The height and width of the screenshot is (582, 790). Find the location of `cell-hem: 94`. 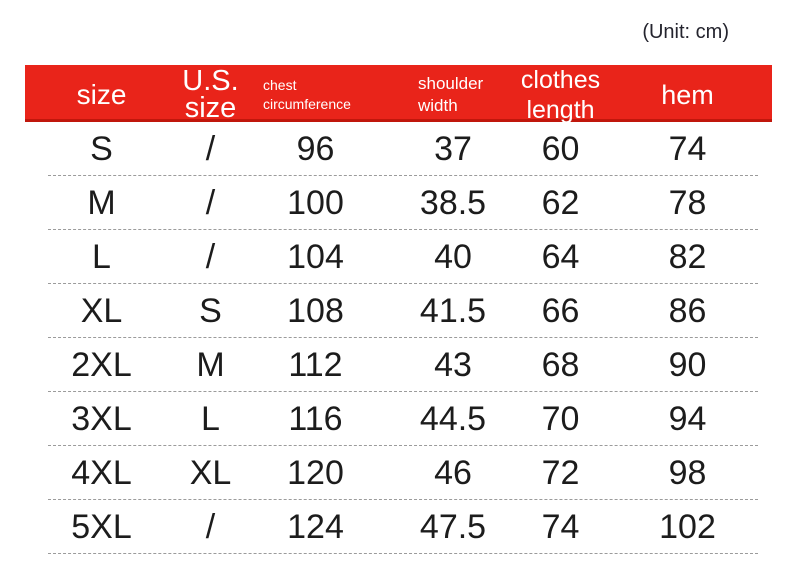

cell-hem: 94 is located at coordinates (687, 418).